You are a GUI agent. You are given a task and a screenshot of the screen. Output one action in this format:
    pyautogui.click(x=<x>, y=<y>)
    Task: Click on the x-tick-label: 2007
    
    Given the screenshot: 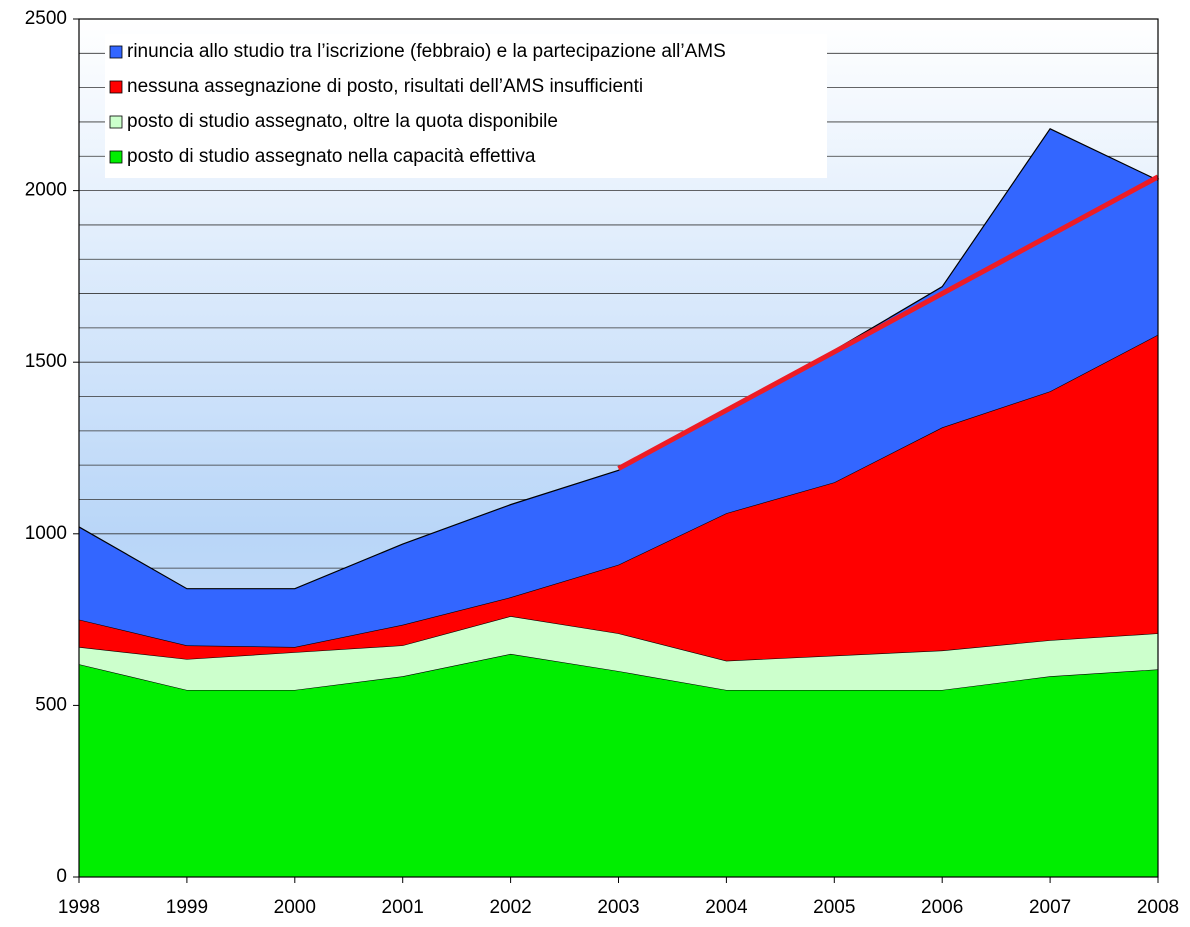 What is the action you would take?
    pyautogui.click(x=1050, y=907)
    